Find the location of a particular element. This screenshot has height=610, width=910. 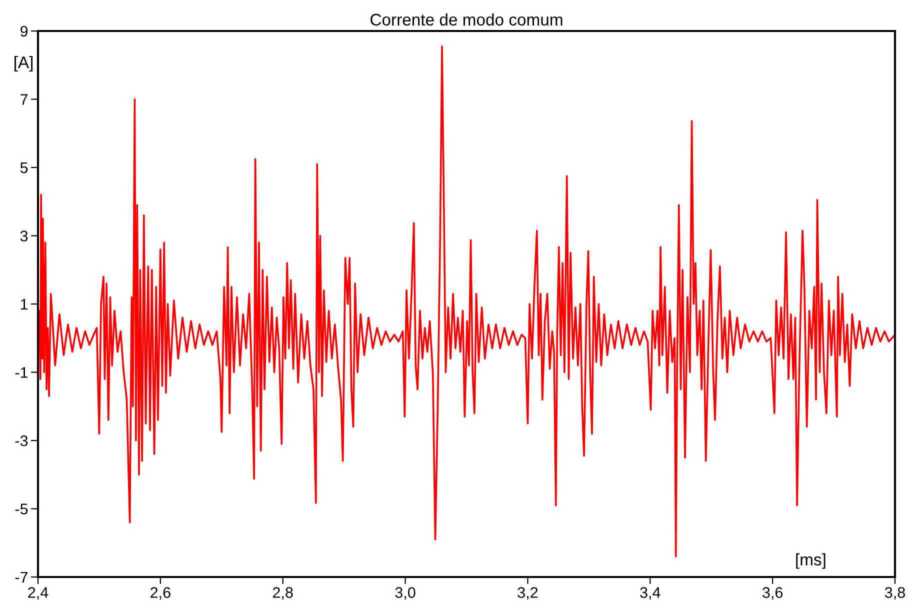

y-tick-label: -5 is located at coordinates (21, 509).